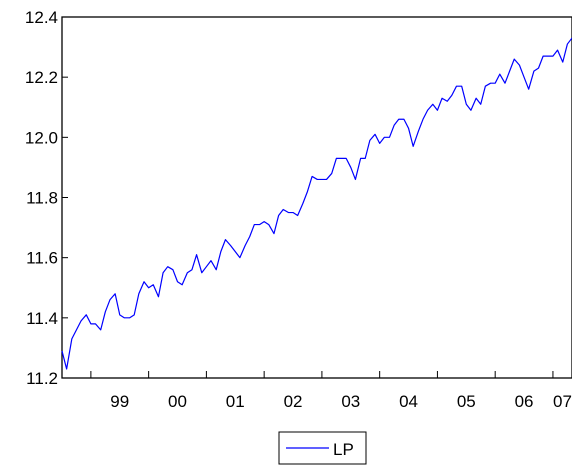  Describe the element at coordinates (42, 318) in the screenshot. I see `y-tick-label: 11.4` at that location.